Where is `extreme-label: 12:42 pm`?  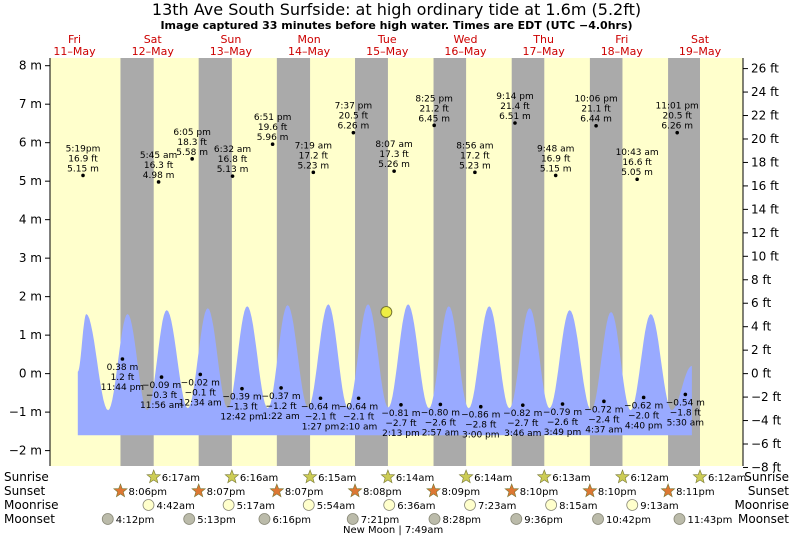 extreme-label: 12:42 pm is located at coordinates (241, 418).